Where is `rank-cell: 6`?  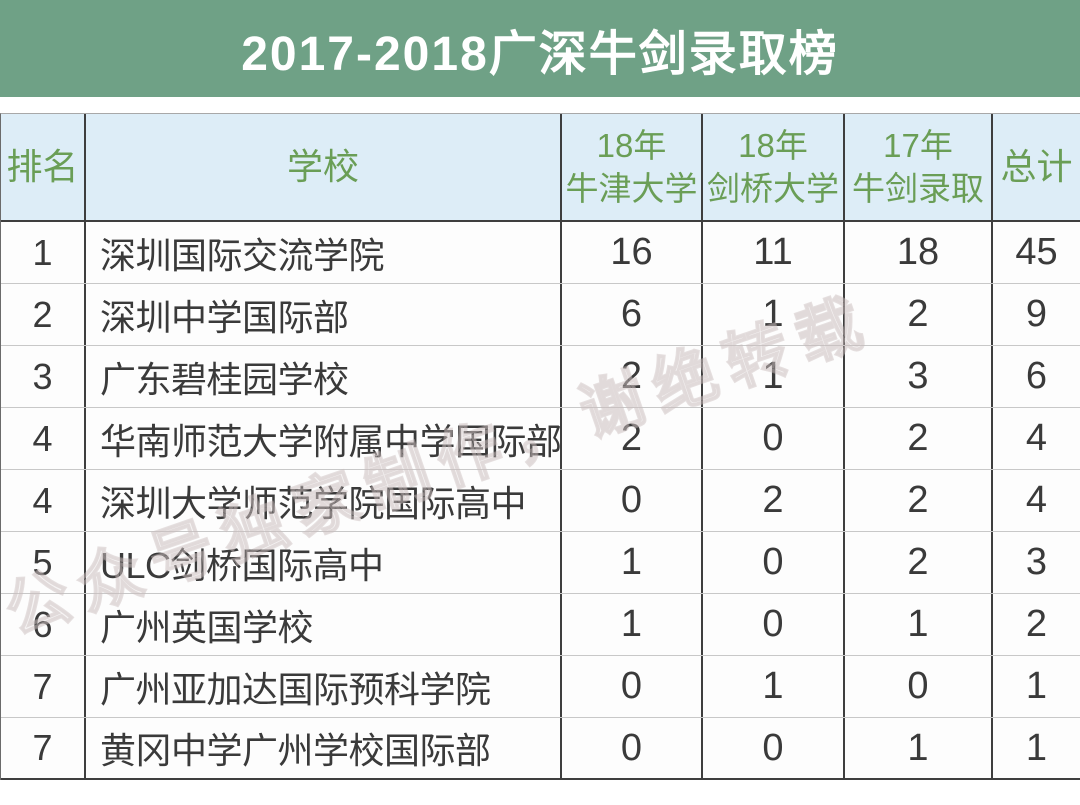
rank-cell: 6 is located at coordinates (43, 624).